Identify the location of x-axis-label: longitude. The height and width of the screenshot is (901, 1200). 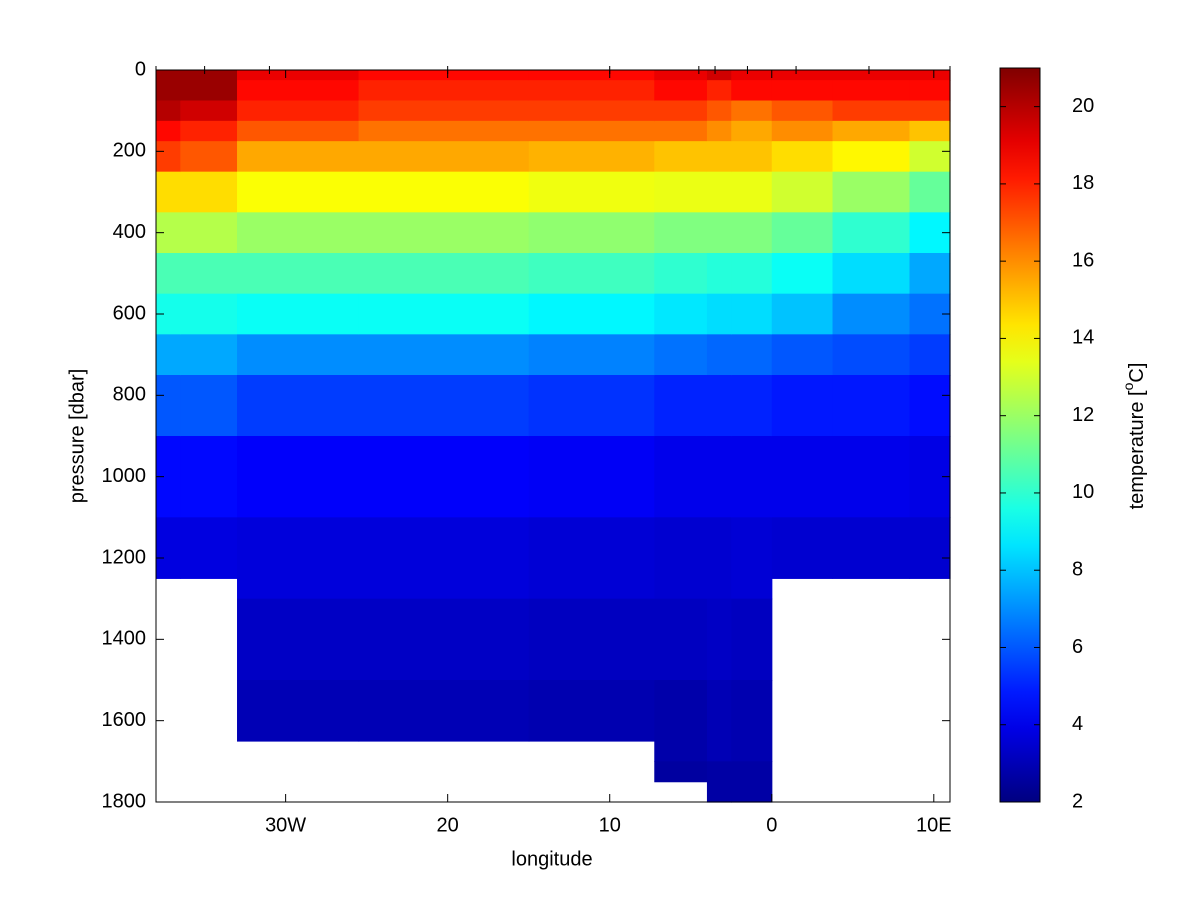
(551, 859).